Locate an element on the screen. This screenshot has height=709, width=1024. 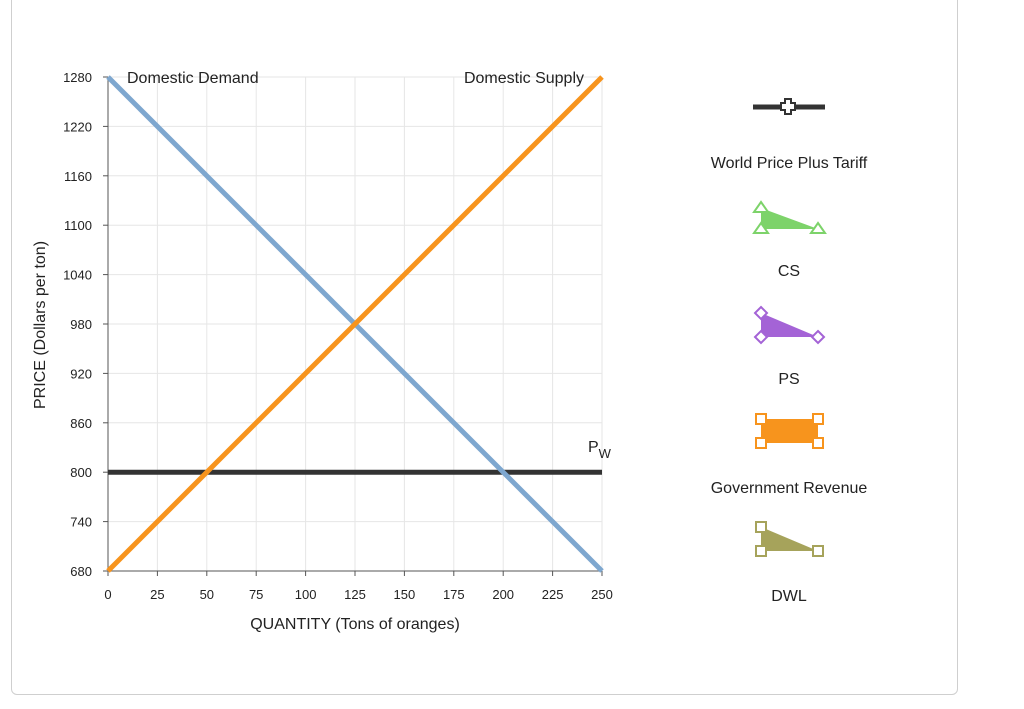
tool-label-dwl: DWL is located at coordinates (789, 596).